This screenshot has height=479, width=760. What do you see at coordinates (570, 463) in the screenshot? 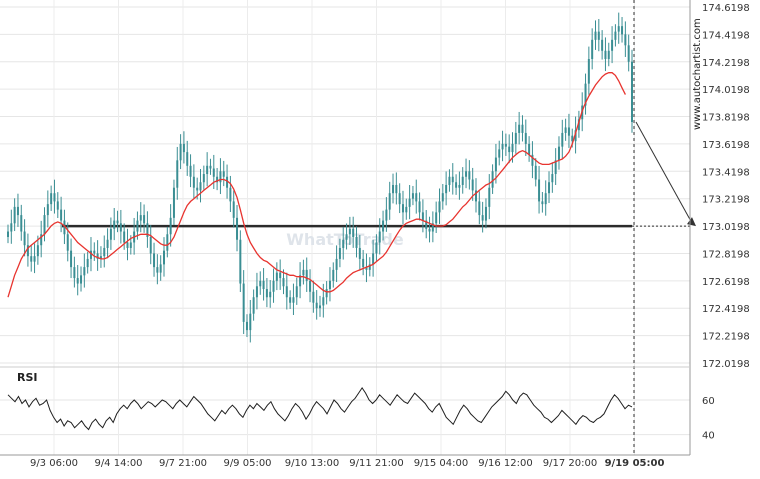
I see `x-tick-label: 9/17 20:00` at bounding box center [570, 463].